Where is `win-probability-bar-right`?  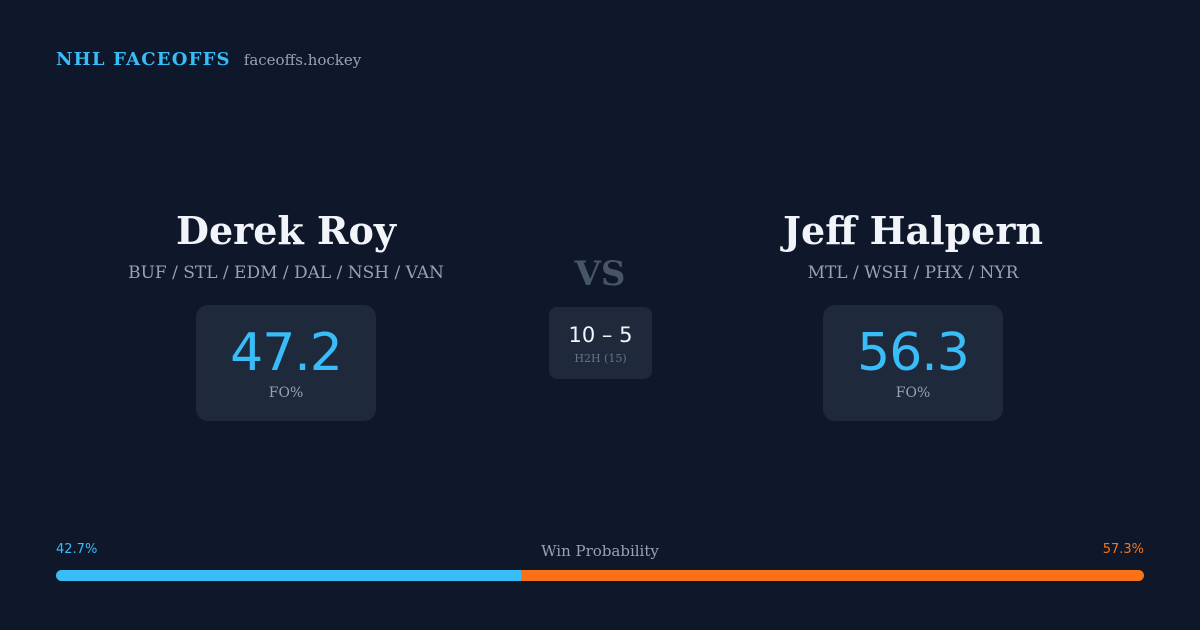
win-probability-bar-right is located at coordinates (832, 575).